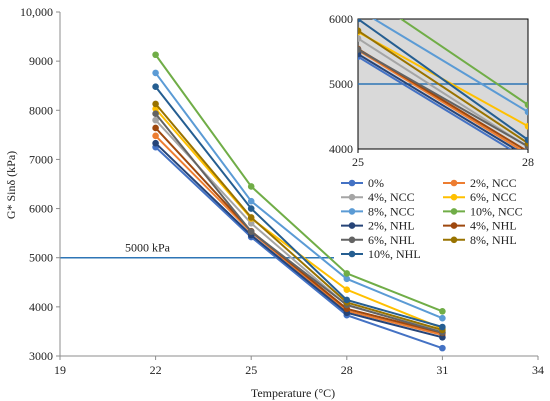 The image size is (550, 401). Describe the element at coordinates (496, 211) in the screenshot. I see `legend-label: 10%, NCC` at that location.